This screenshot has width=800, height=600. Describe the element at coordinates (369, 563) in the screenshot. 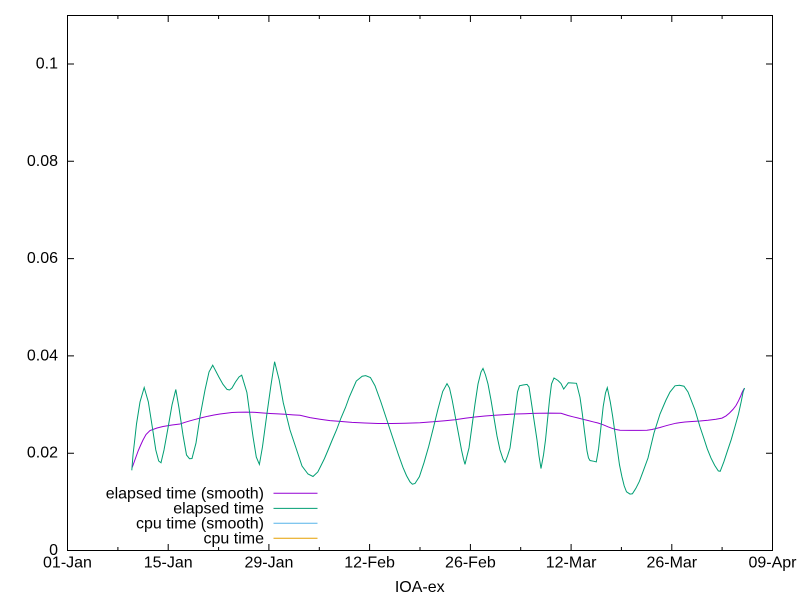

I see `svg-text: 12-Feb` at that location.